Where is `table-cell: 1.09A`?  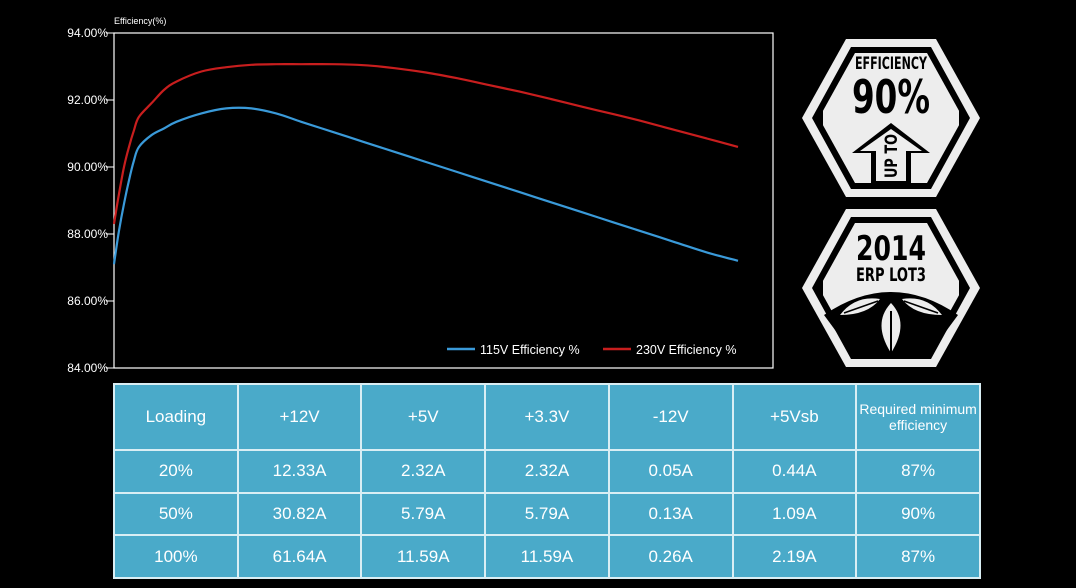
table-cell: 1.09A is located at coordinates (794, 514).